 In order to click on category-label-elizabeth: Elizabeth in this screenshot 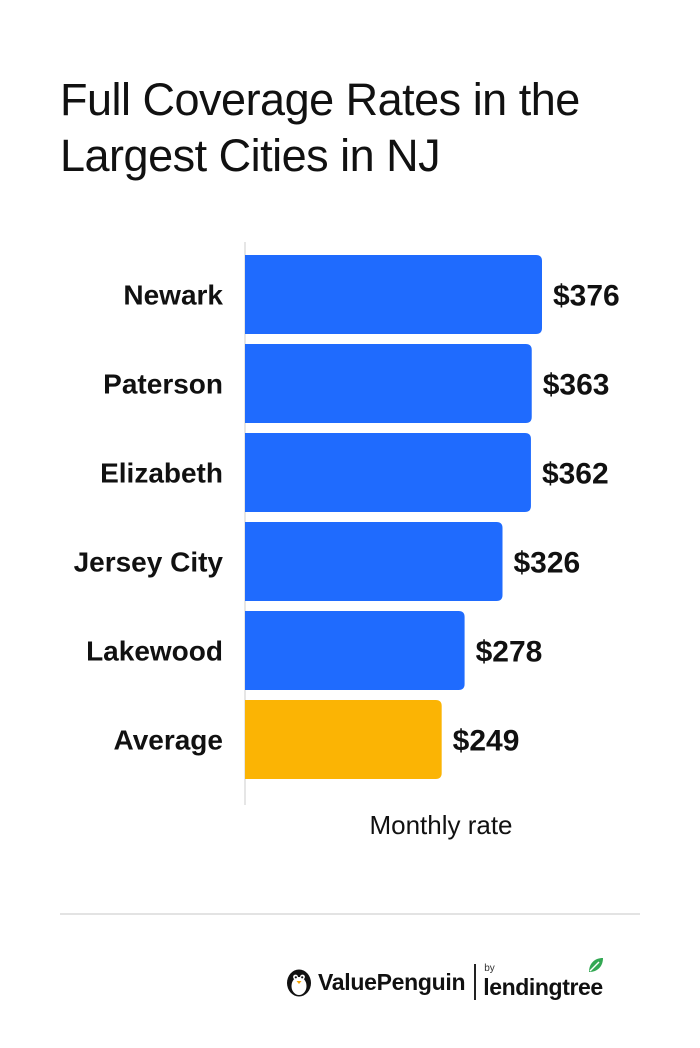, I will do `click(161, 473)`.